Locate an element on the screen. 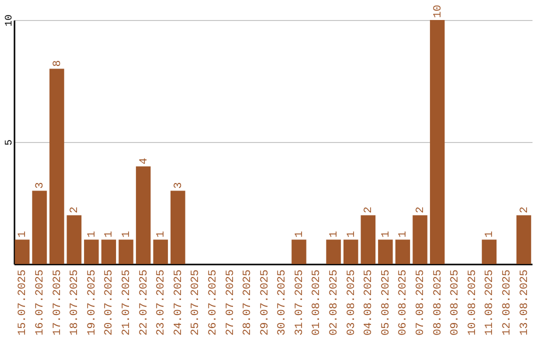 The height and width of the screenshot is (340, 540). x-tick-label: 20.07.2025 is located at coordinates (110, 303).